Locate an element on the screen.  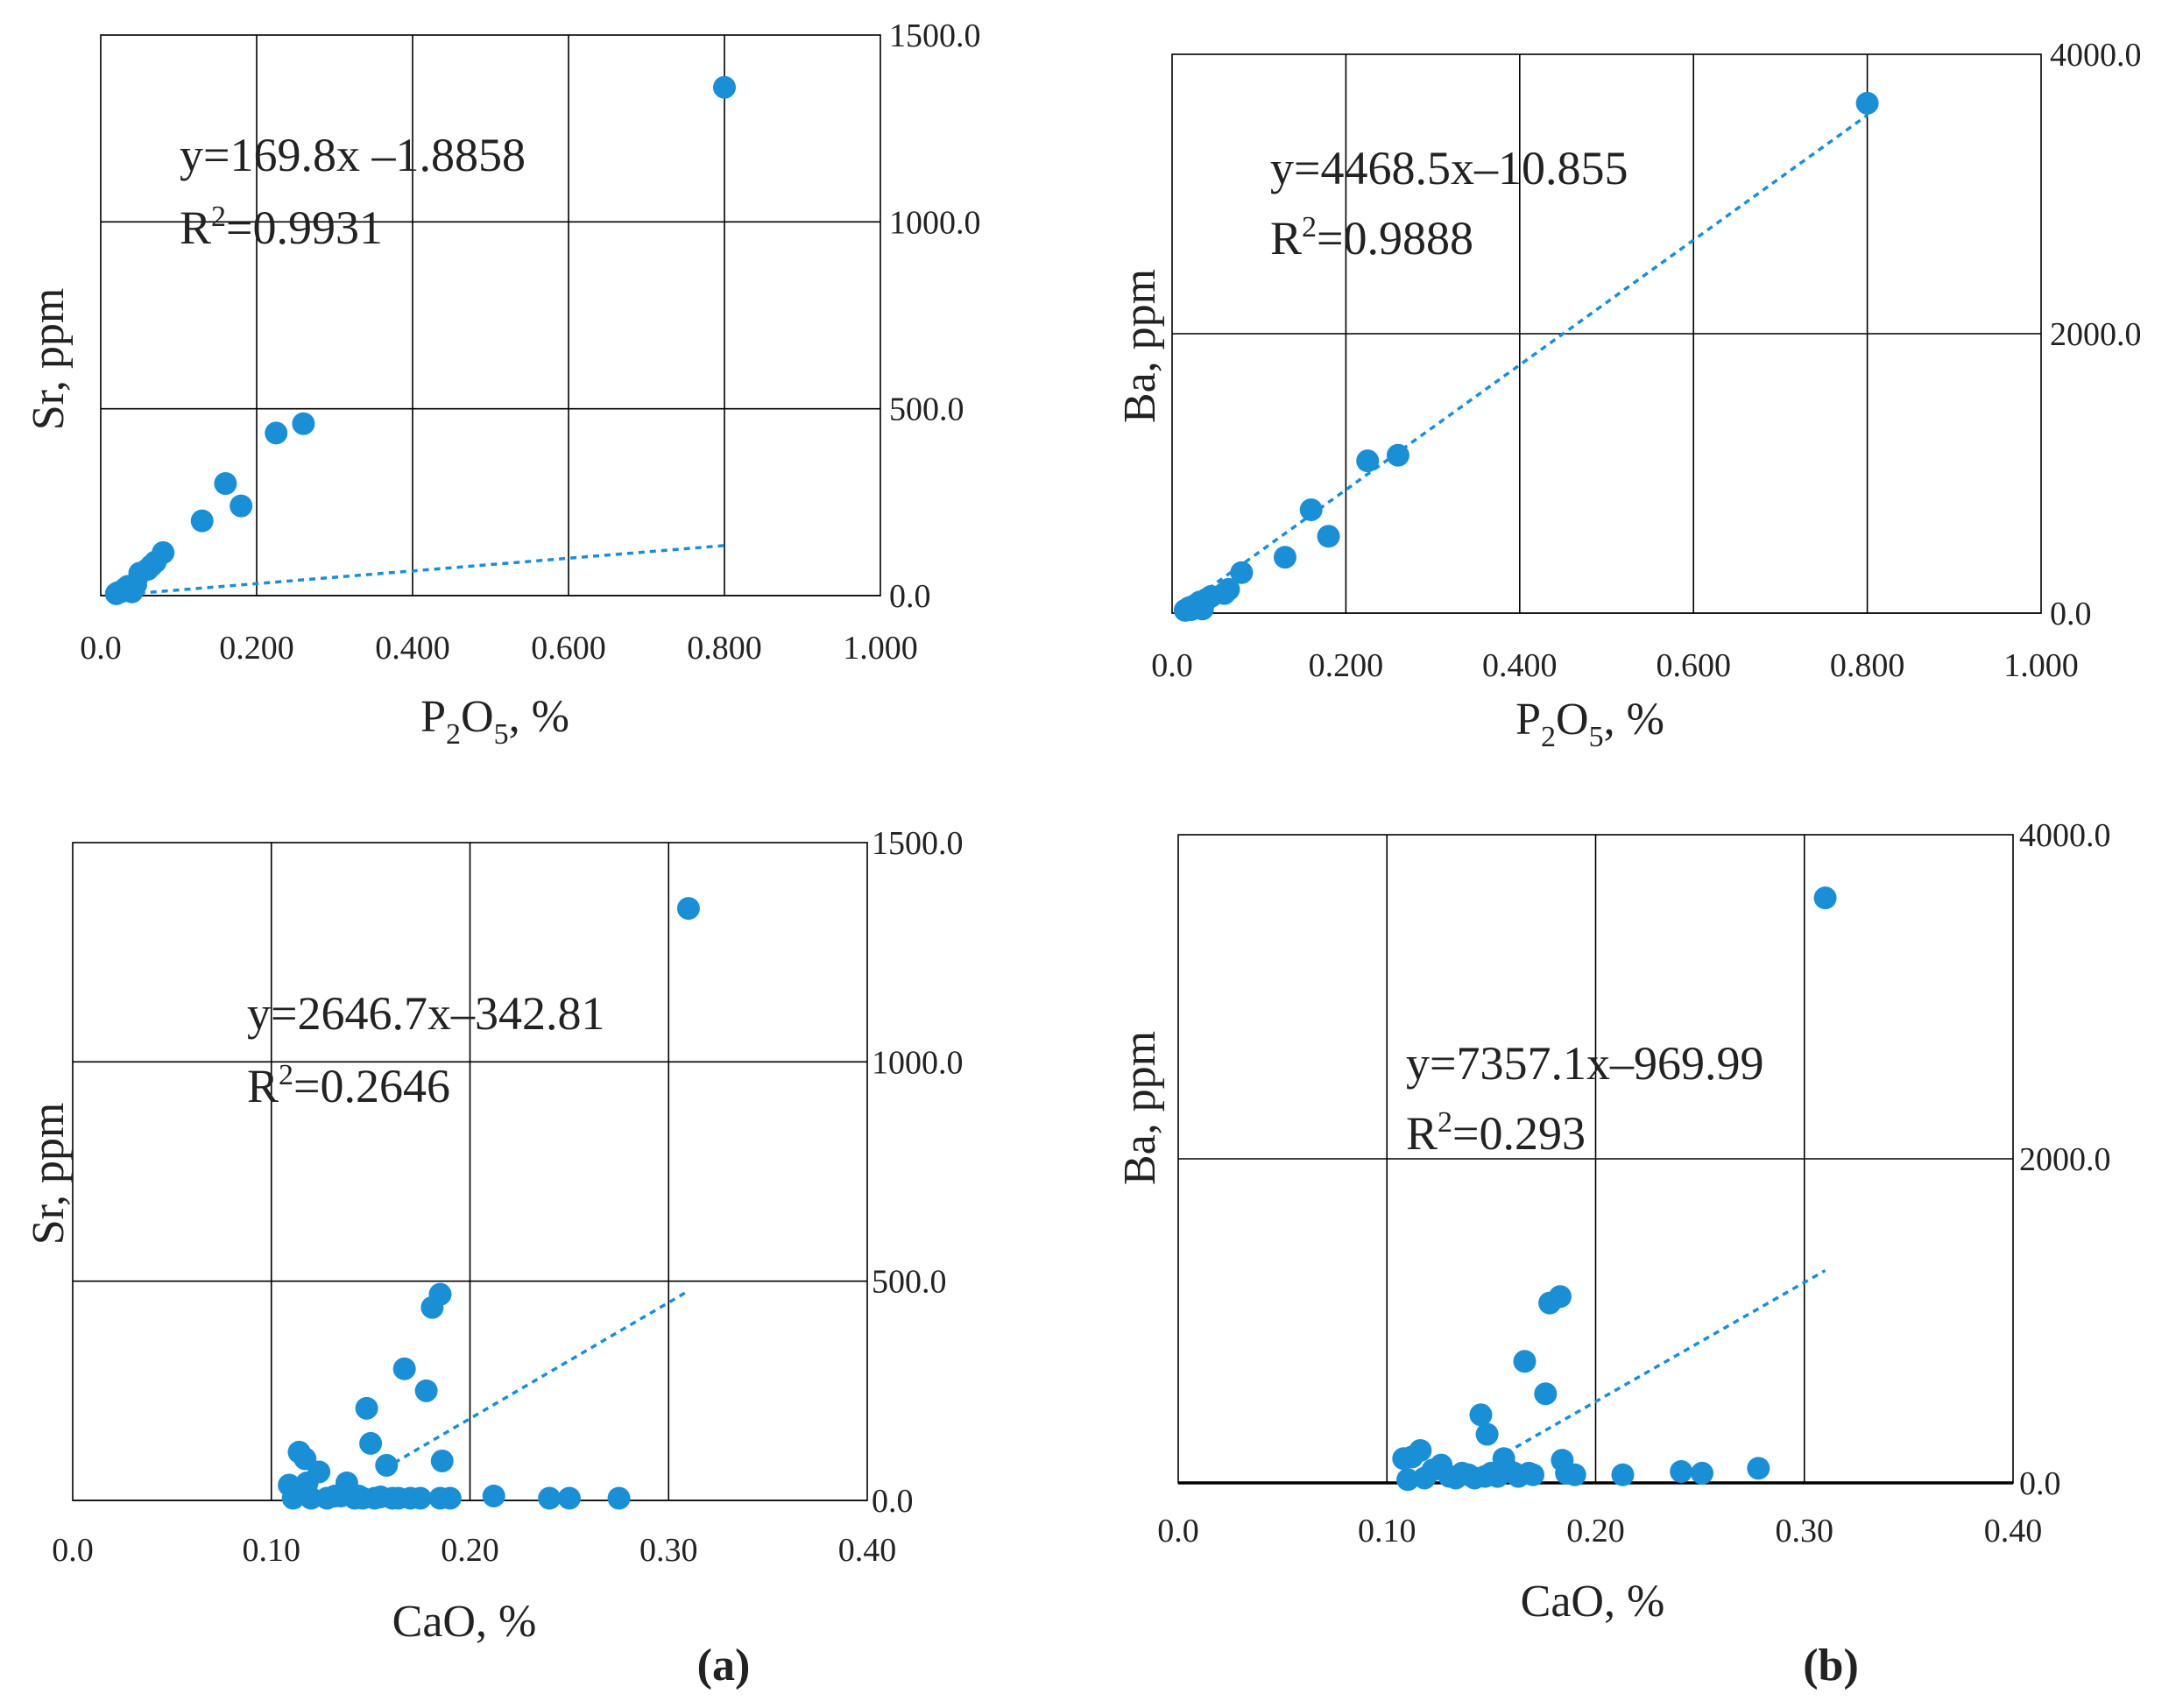
x-tick-label: 0.10 is located at coordinates (272, 1550).